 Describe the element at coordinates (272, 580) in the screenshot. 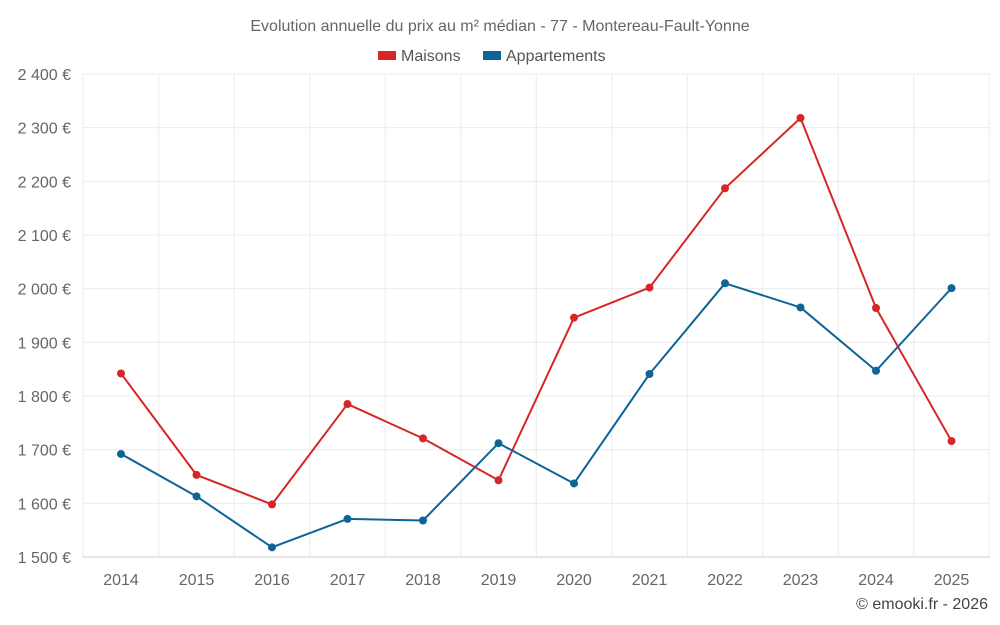

I see `x-tick-label: 2016` at that location.